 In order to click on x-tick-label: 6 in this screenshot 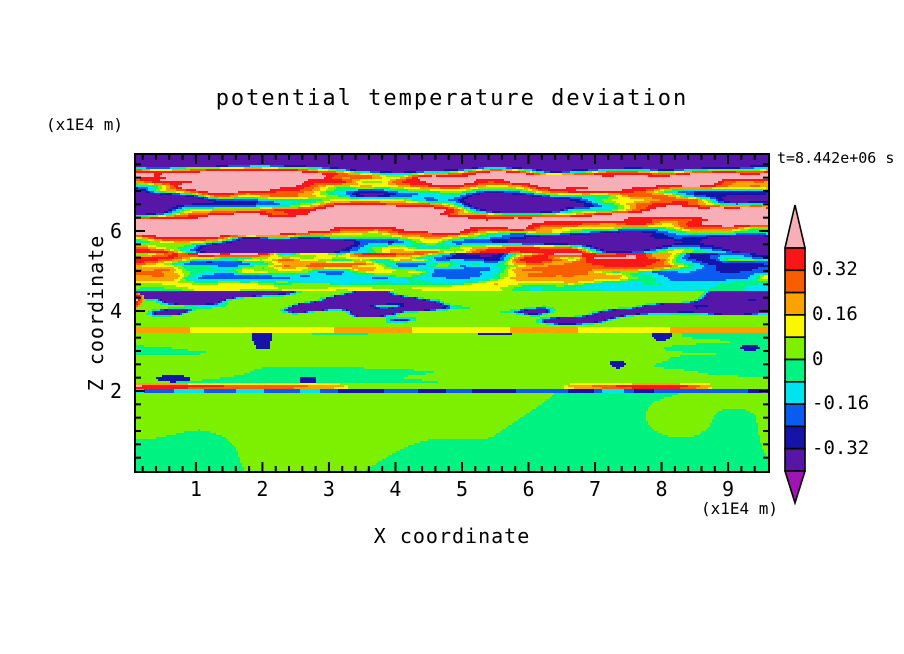, I will do `click(528, 489)`.